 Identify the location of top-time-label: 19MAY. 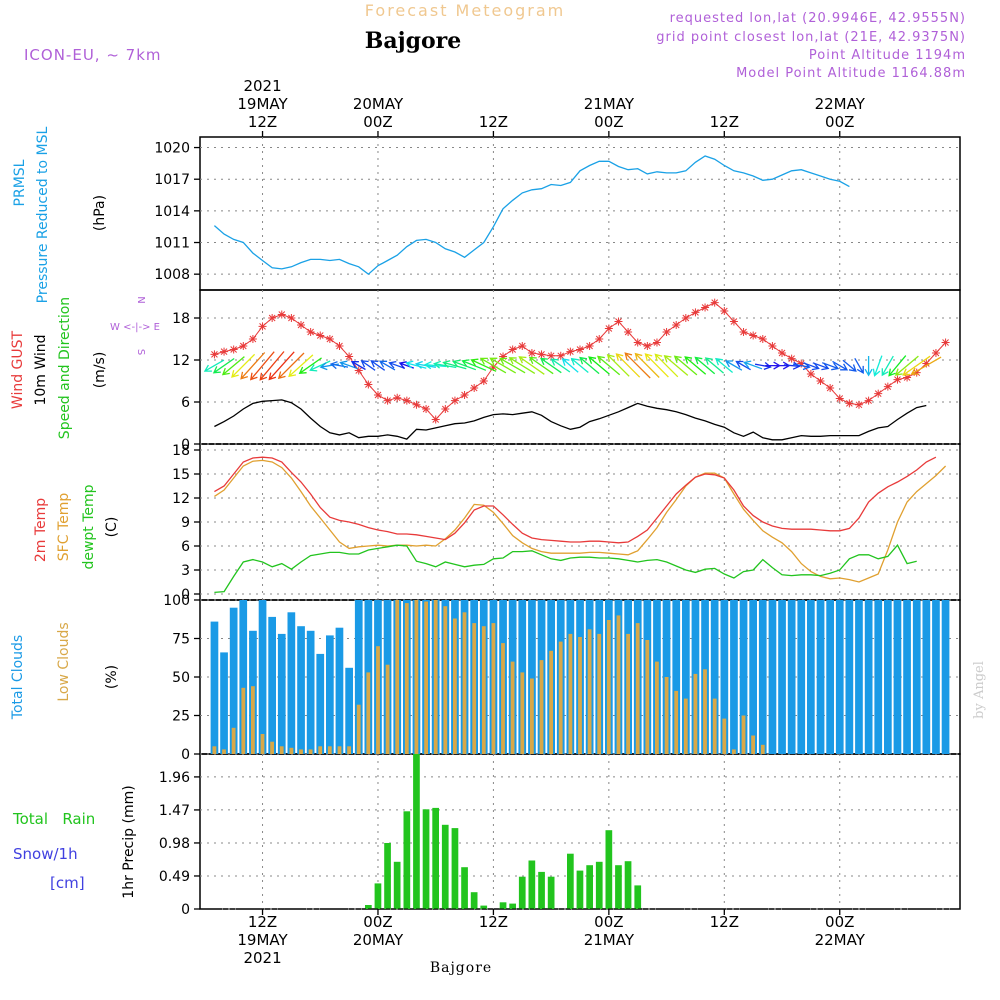
(262, 104).